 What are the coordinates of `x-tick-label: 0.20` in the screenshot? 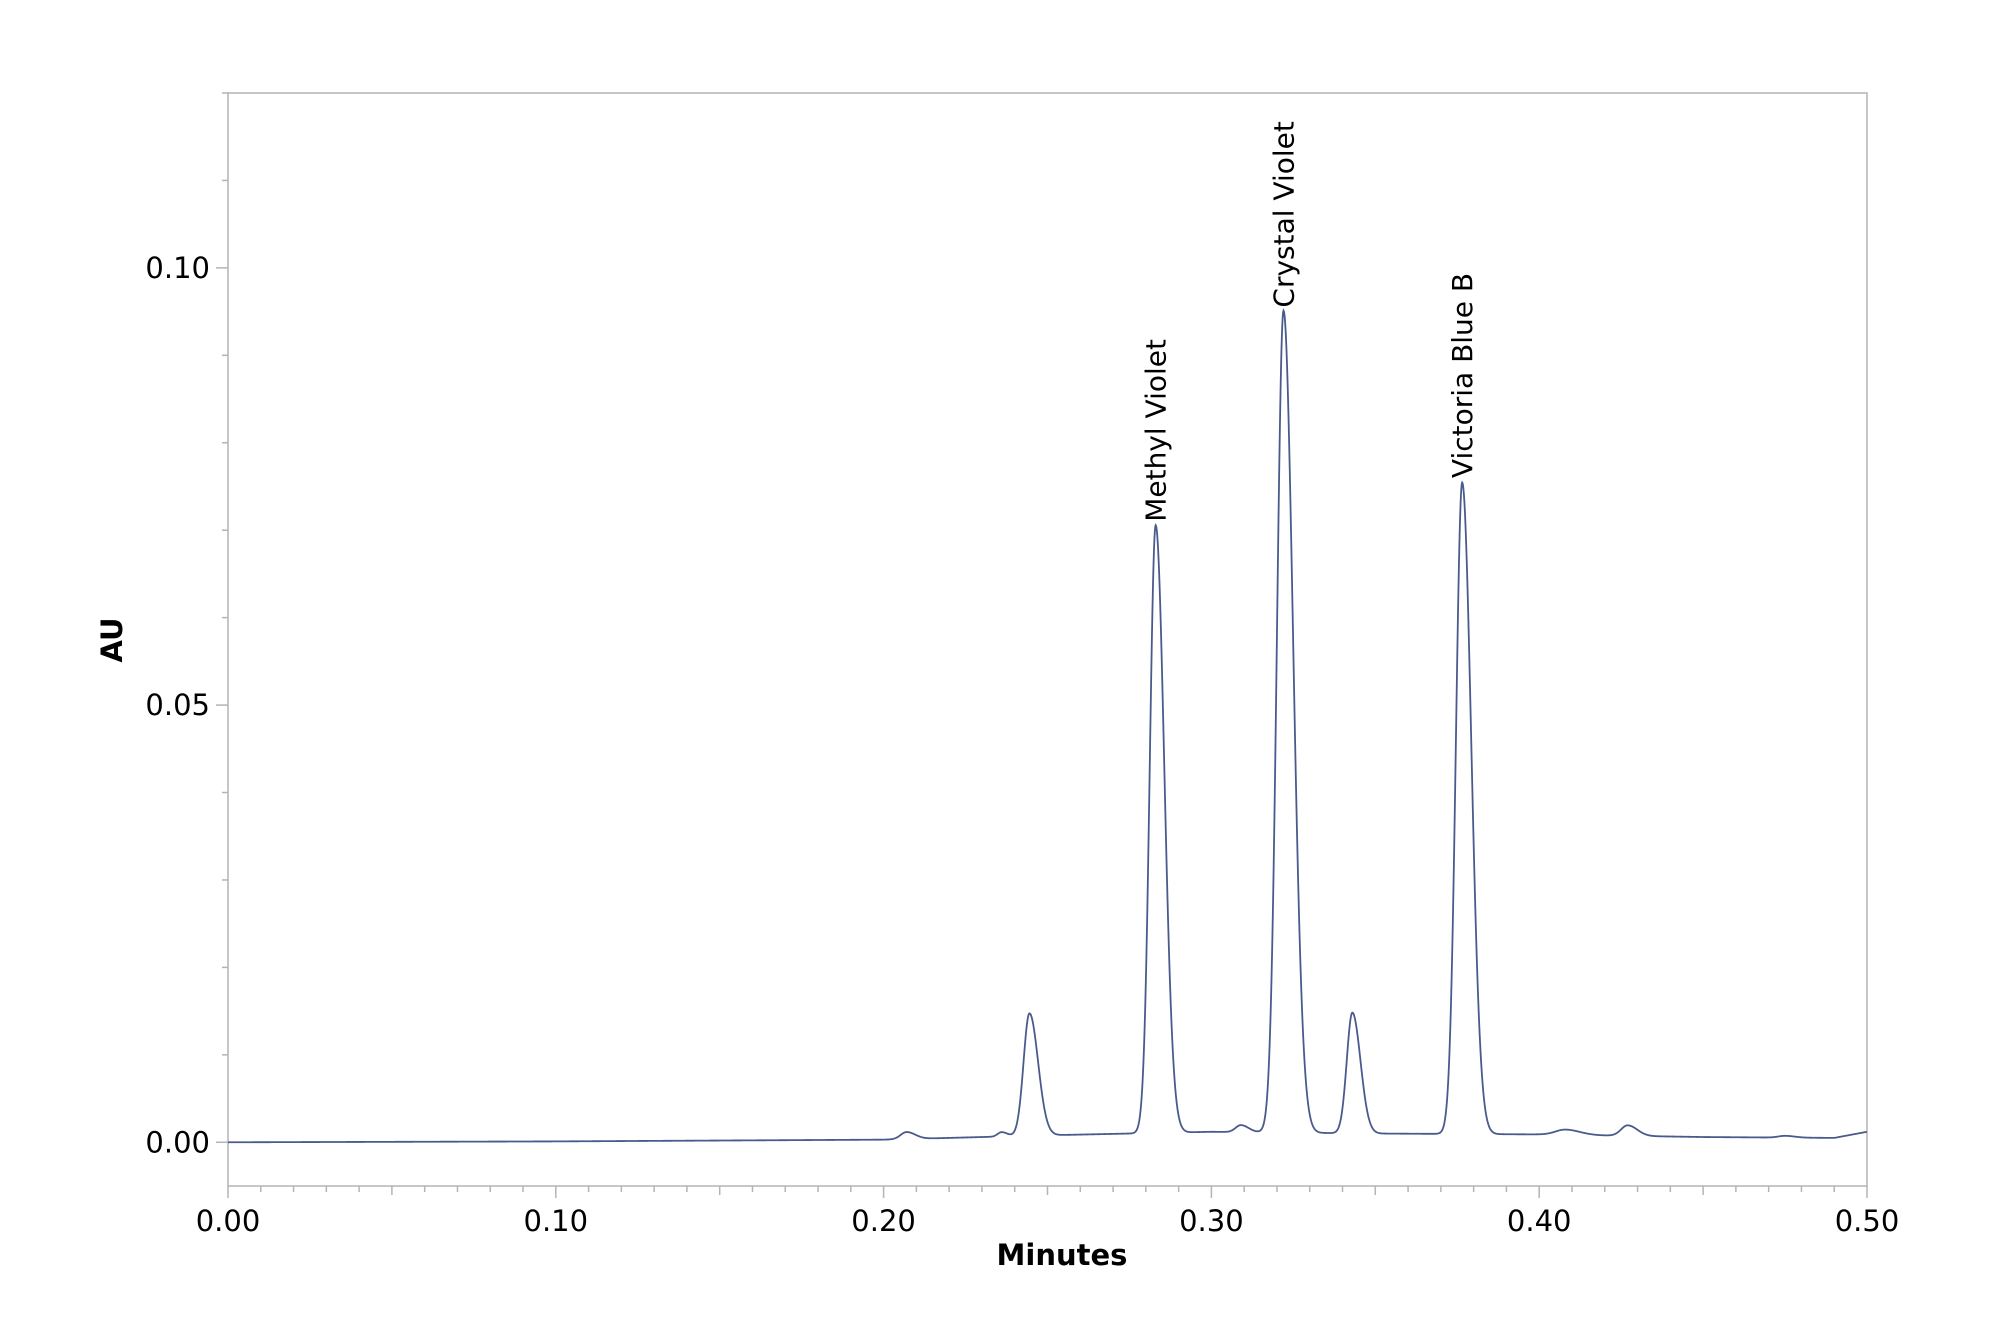 It's located at (883, 1221).